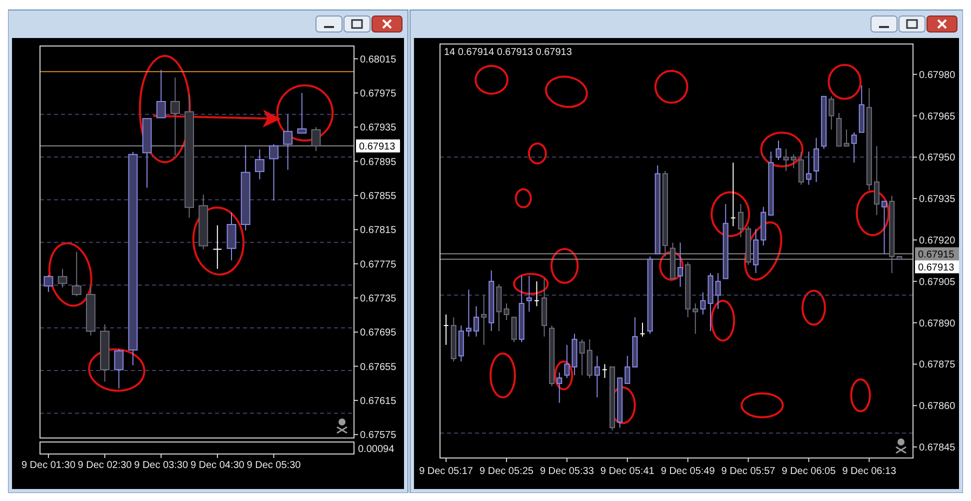 This screenshot has width=971, height=501. Describe the element at coordinates (937, 240) in the screenshot. I see `y-tick-label: 0.67920` at that location.